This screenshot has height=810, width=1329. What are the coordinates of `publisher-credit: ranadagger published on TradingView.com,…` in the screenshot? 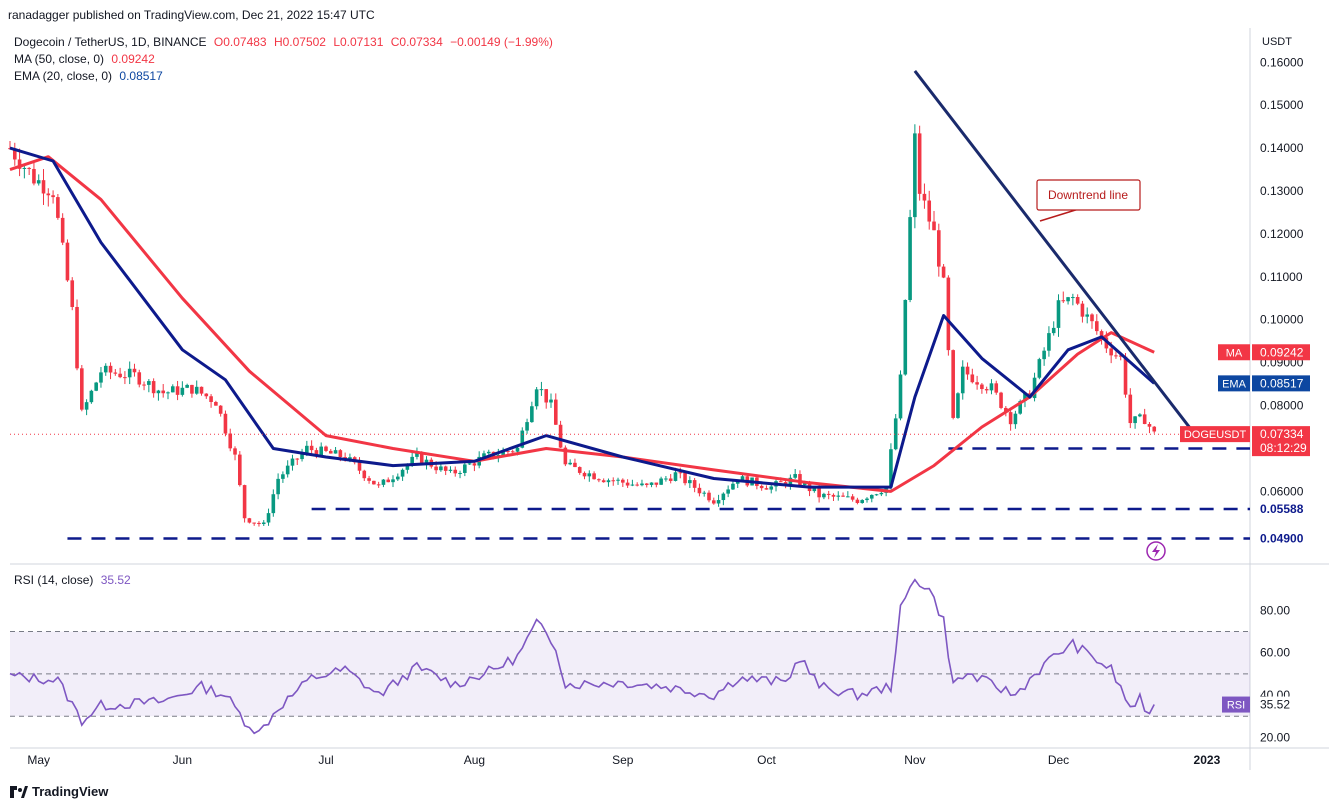 It's located at (191, 15).